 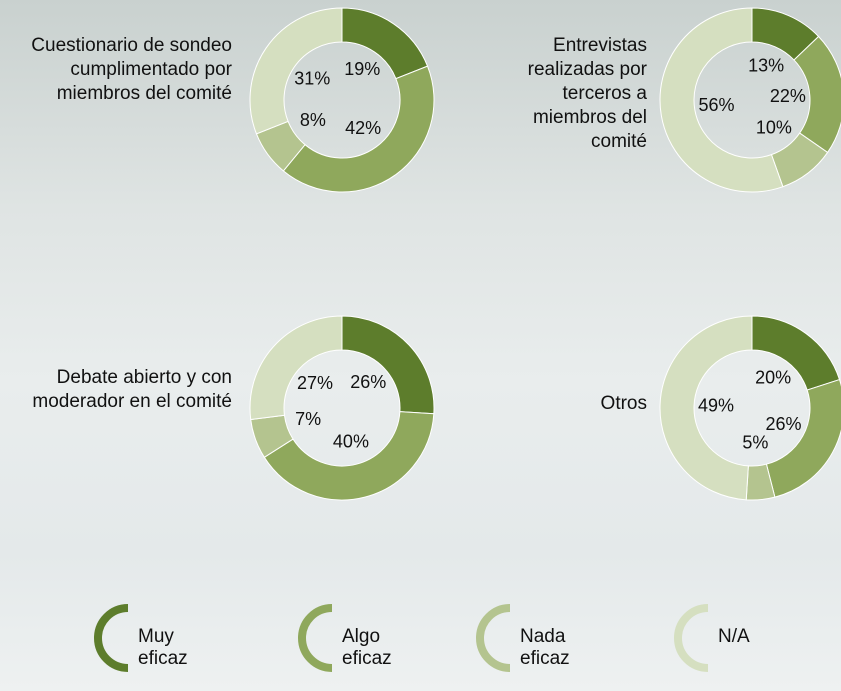 I want to click on value-label: 42%, so click(x=363, y=128).